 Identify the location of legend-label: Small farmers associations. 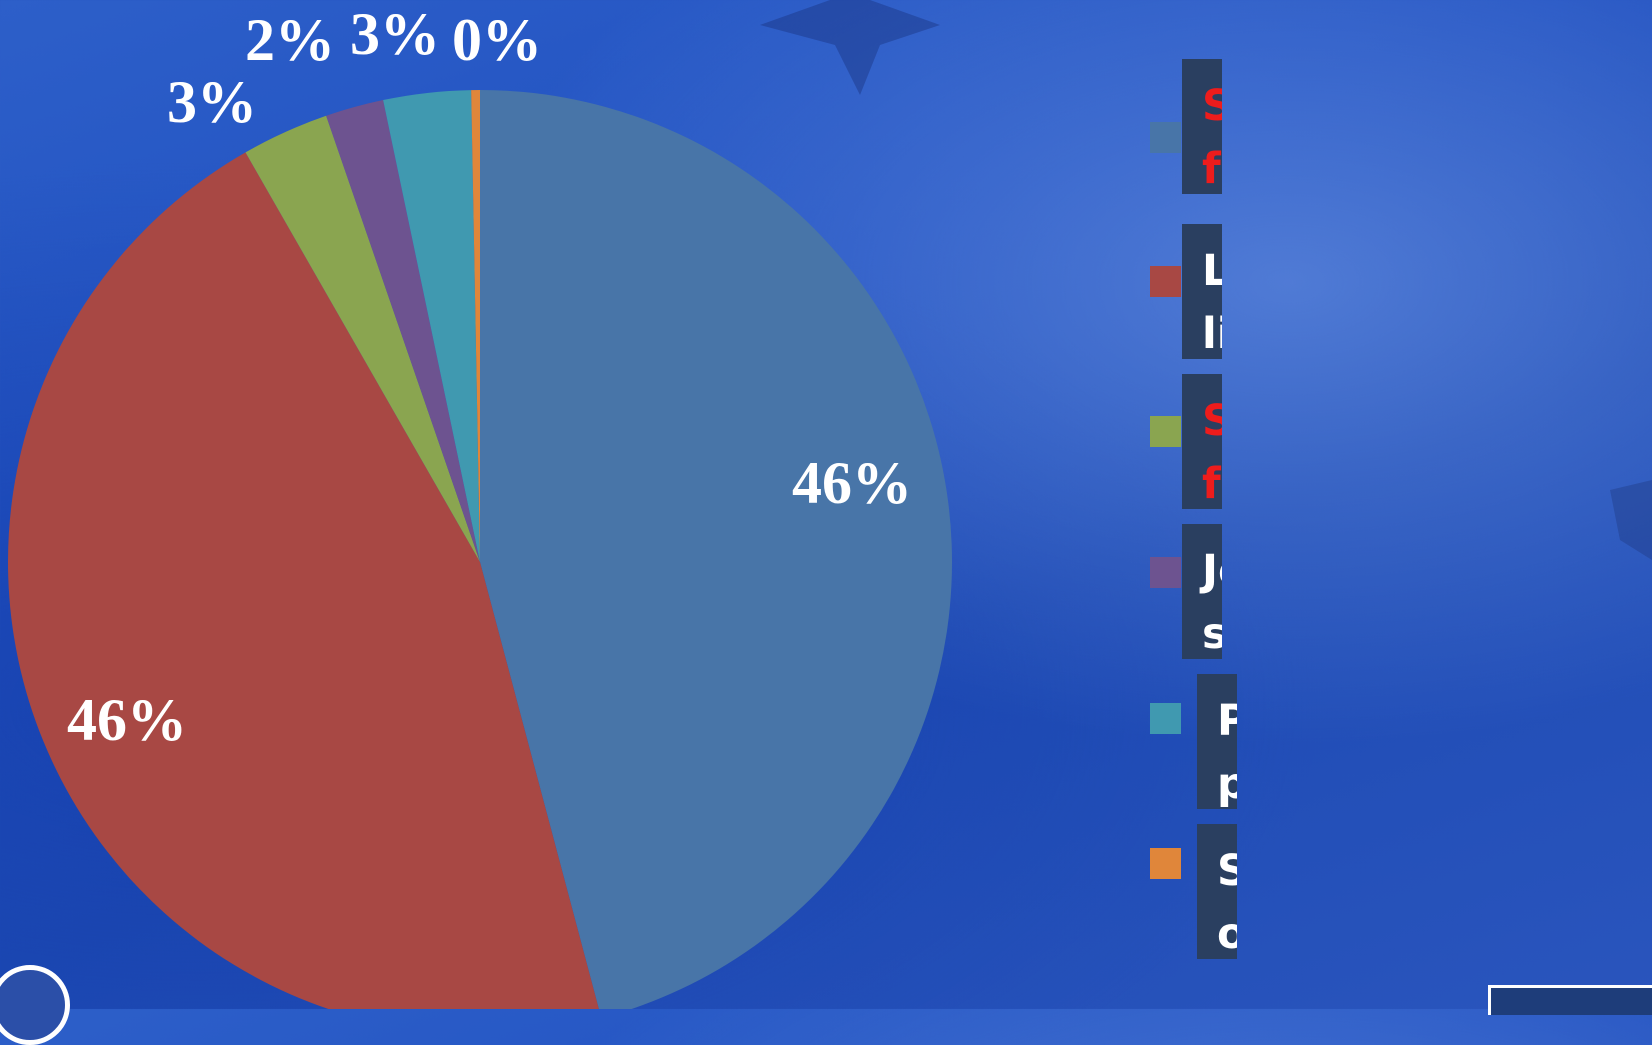
(1202, 441).